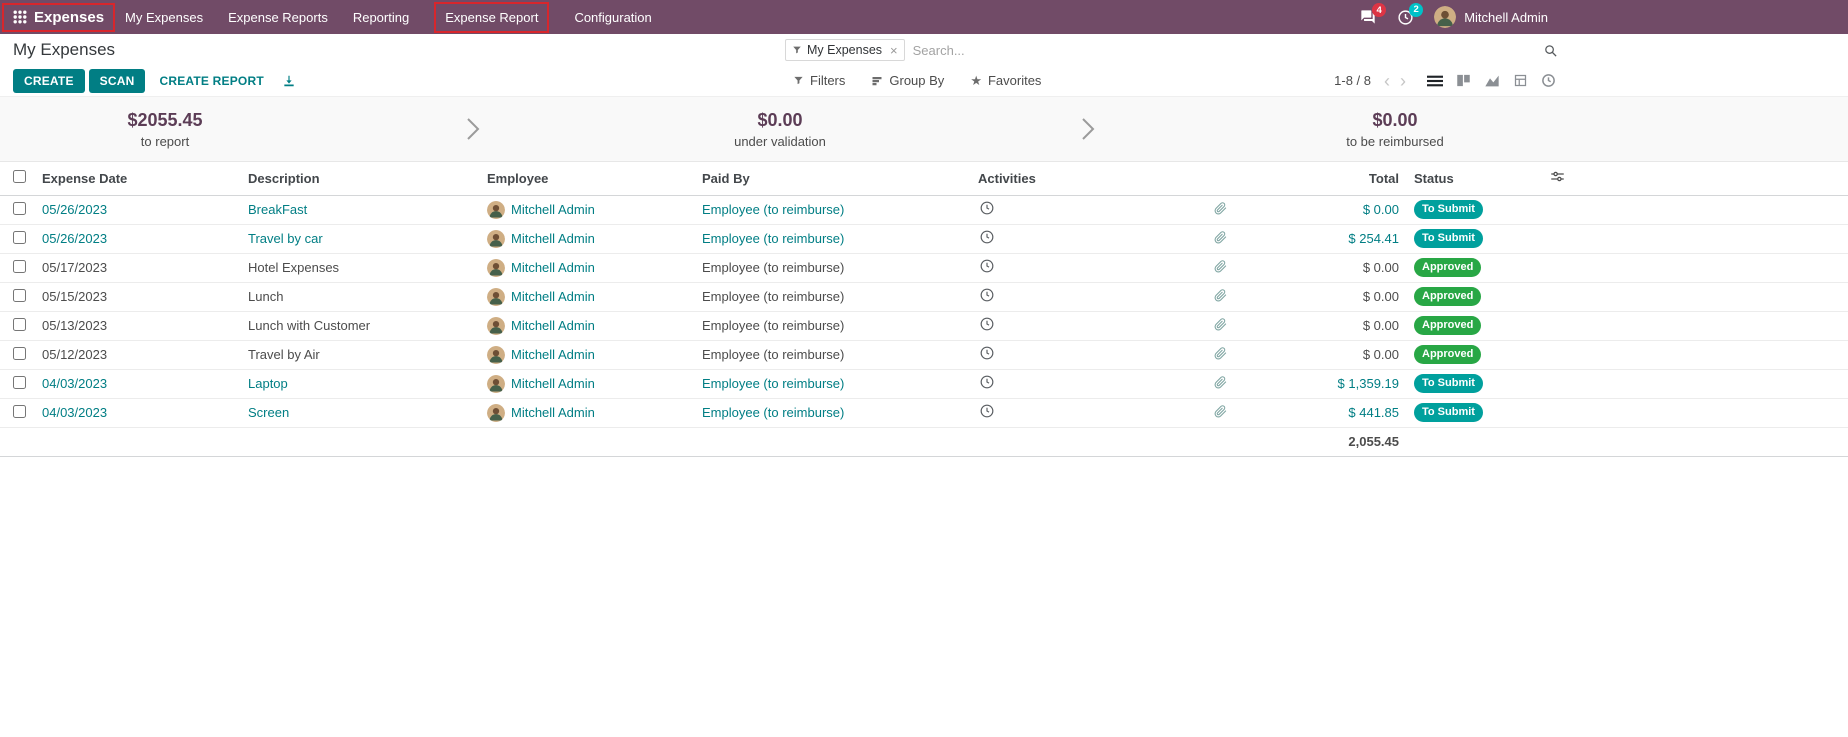 This screenshot has width=1848, height=737. Describe the element at coordinates (19, 177) in the screenshot. I see `select-all-checkbox` at that location.